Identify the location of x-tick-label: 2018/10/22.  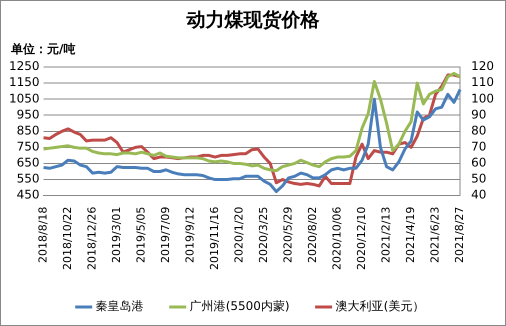
(67, 238).